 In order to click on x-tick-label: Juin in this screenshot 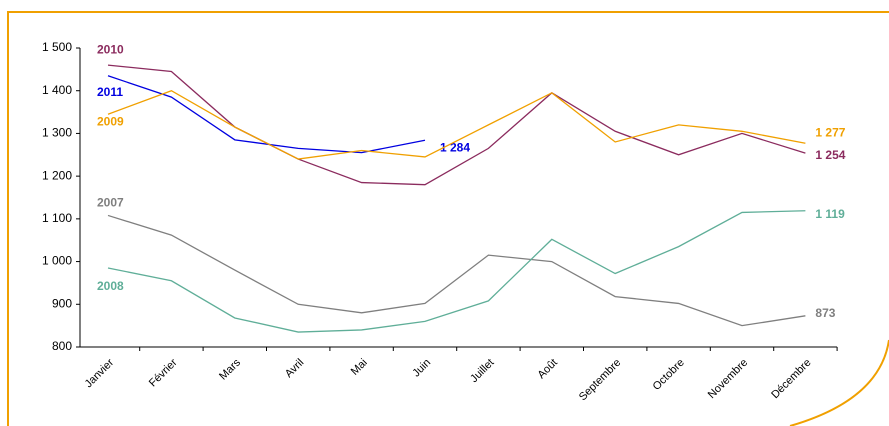, I will do `click(421, 368)`.